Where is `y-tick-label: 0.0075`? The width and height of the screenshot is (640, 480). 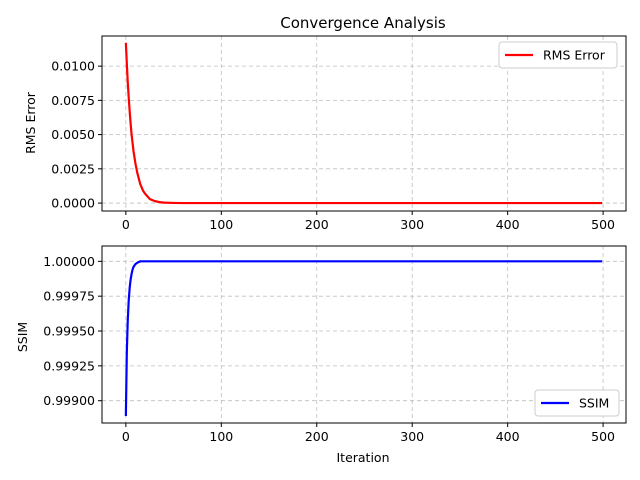
y-tick-label: 0.0075 is located at coordinates (73, 100).